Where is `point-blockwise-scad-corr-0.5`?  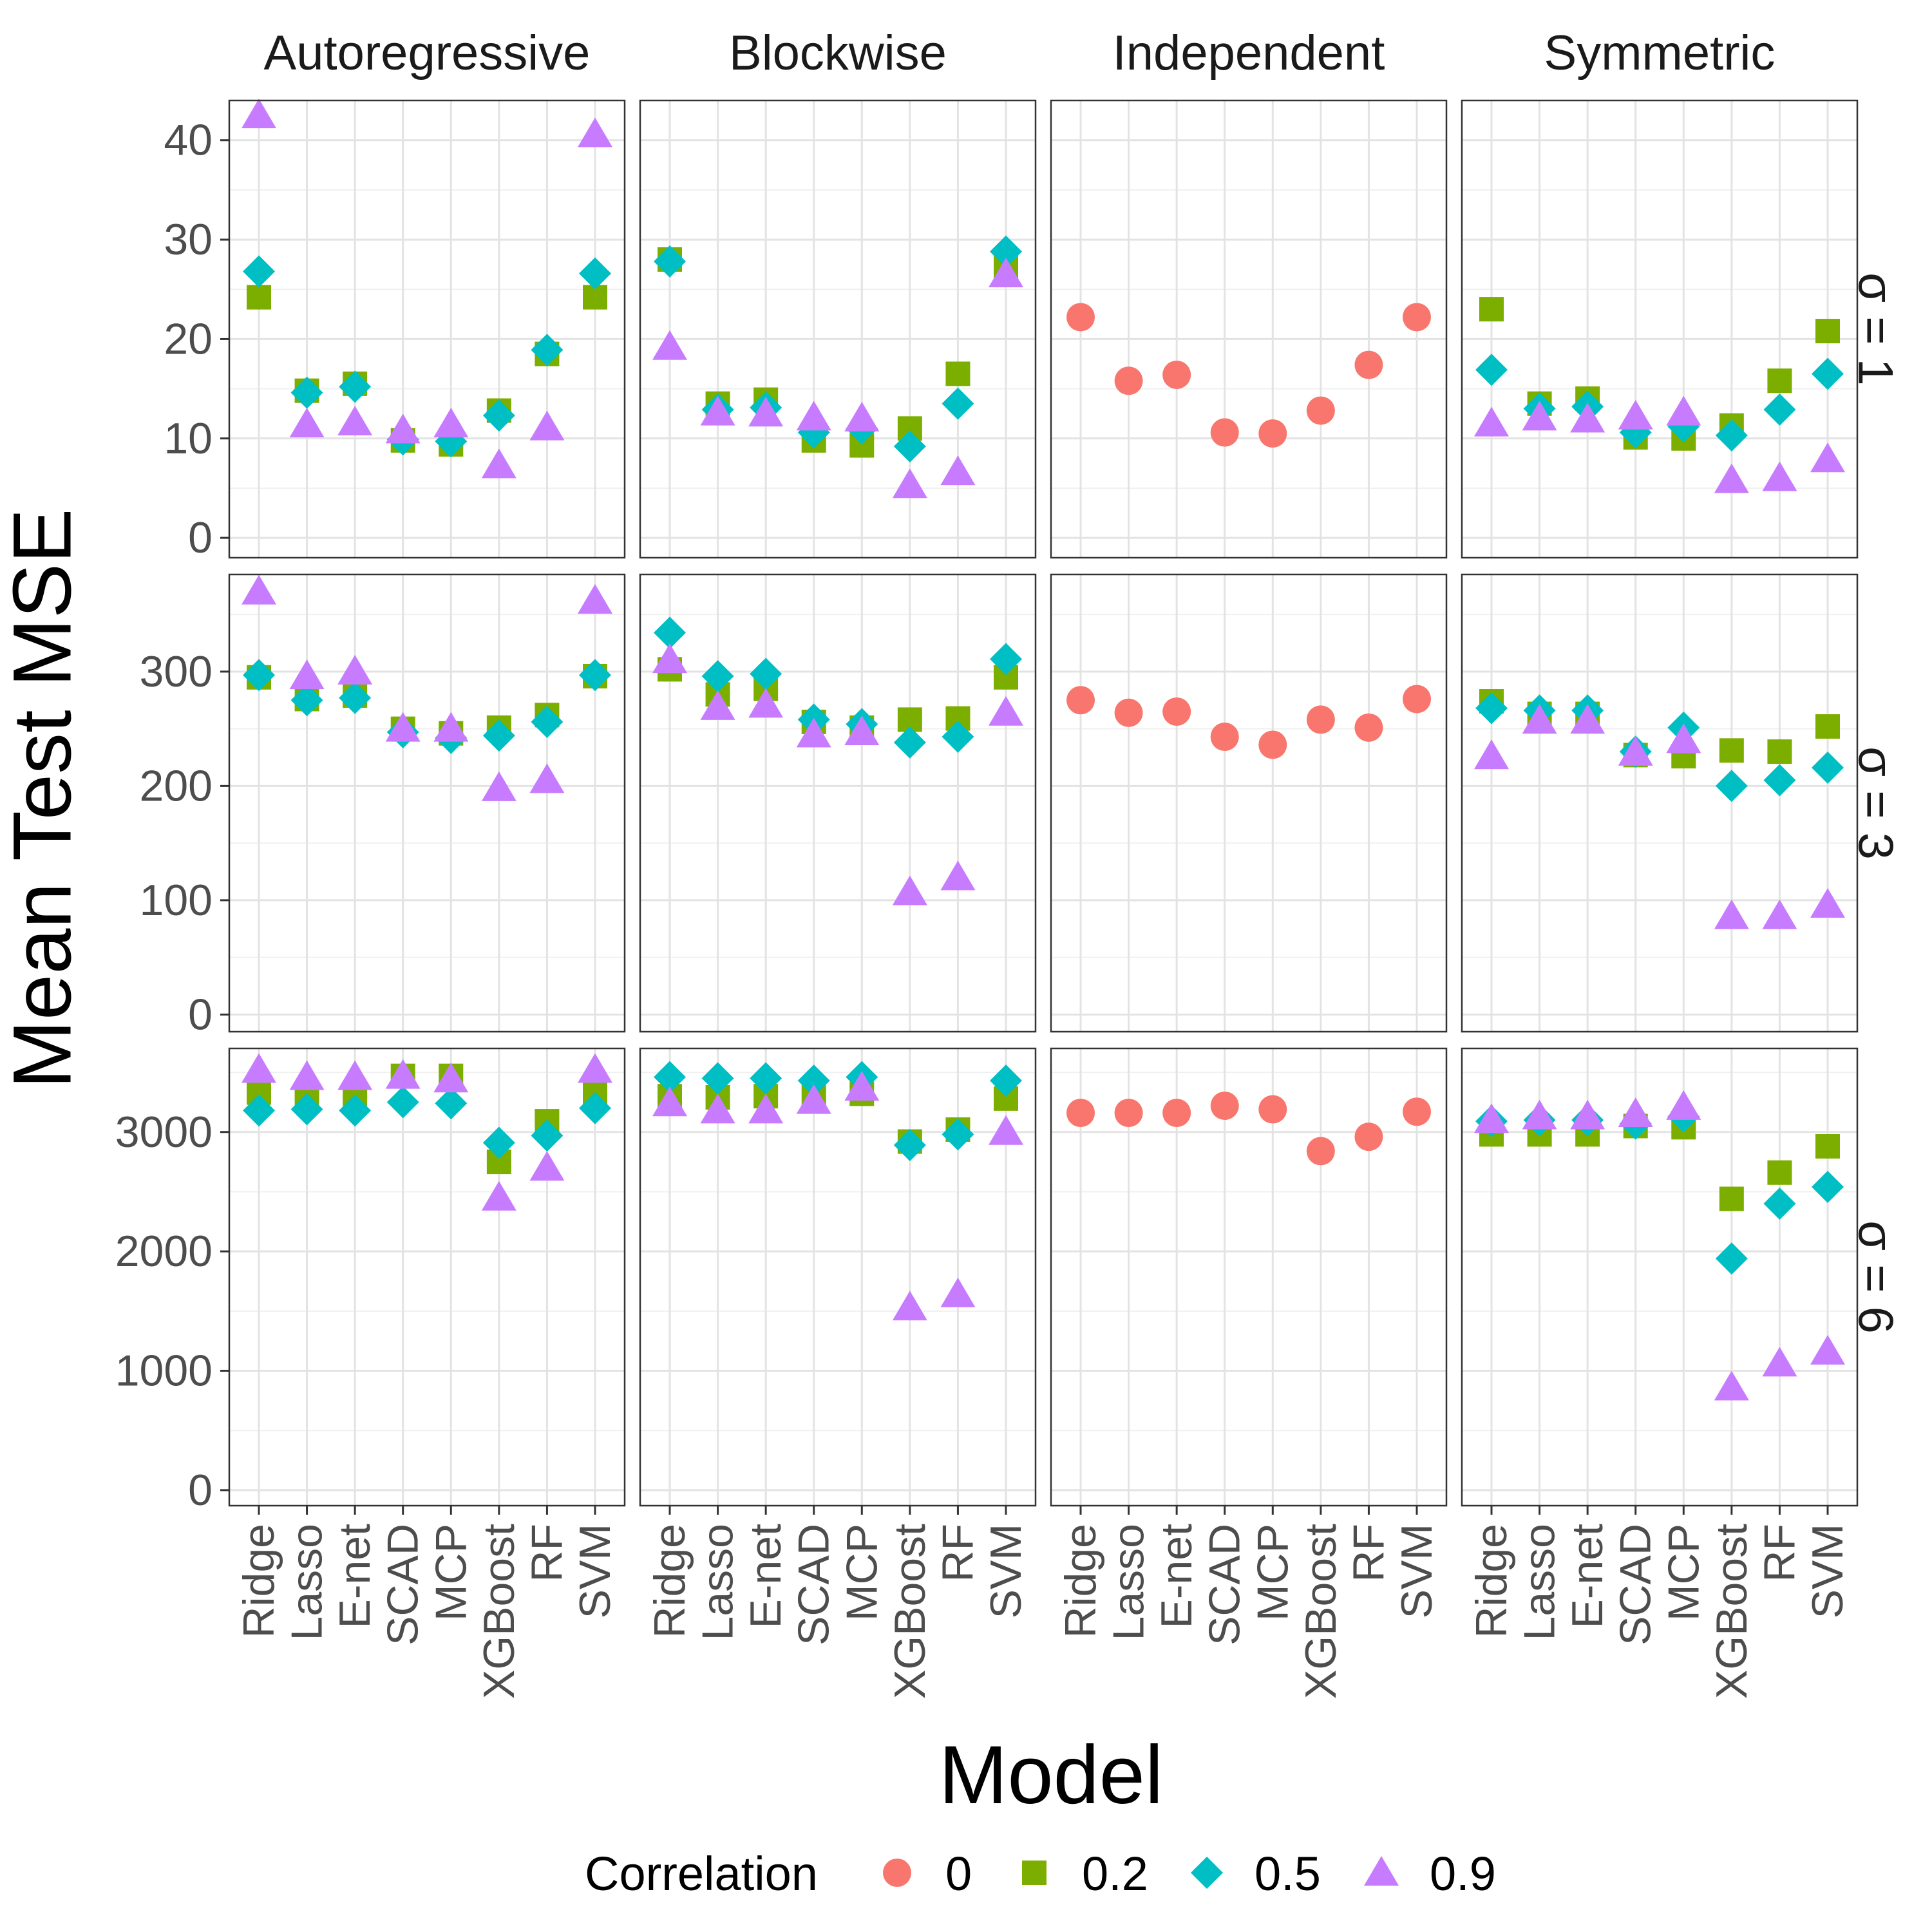
point-blockwise-scad-corr-0.5 is located at coordinates (813, 1081).